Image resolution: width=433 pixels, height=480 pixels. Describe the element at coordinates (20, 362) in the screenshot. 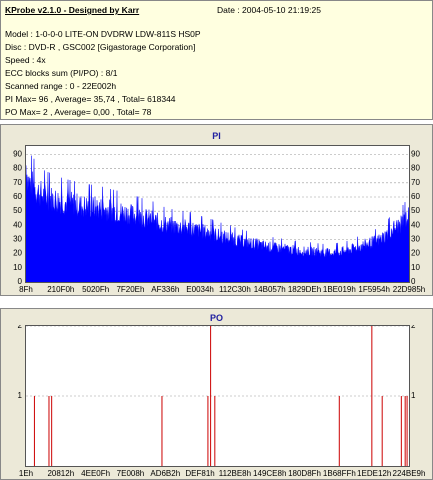

I see `po-y-axis-left: 12` at that location.